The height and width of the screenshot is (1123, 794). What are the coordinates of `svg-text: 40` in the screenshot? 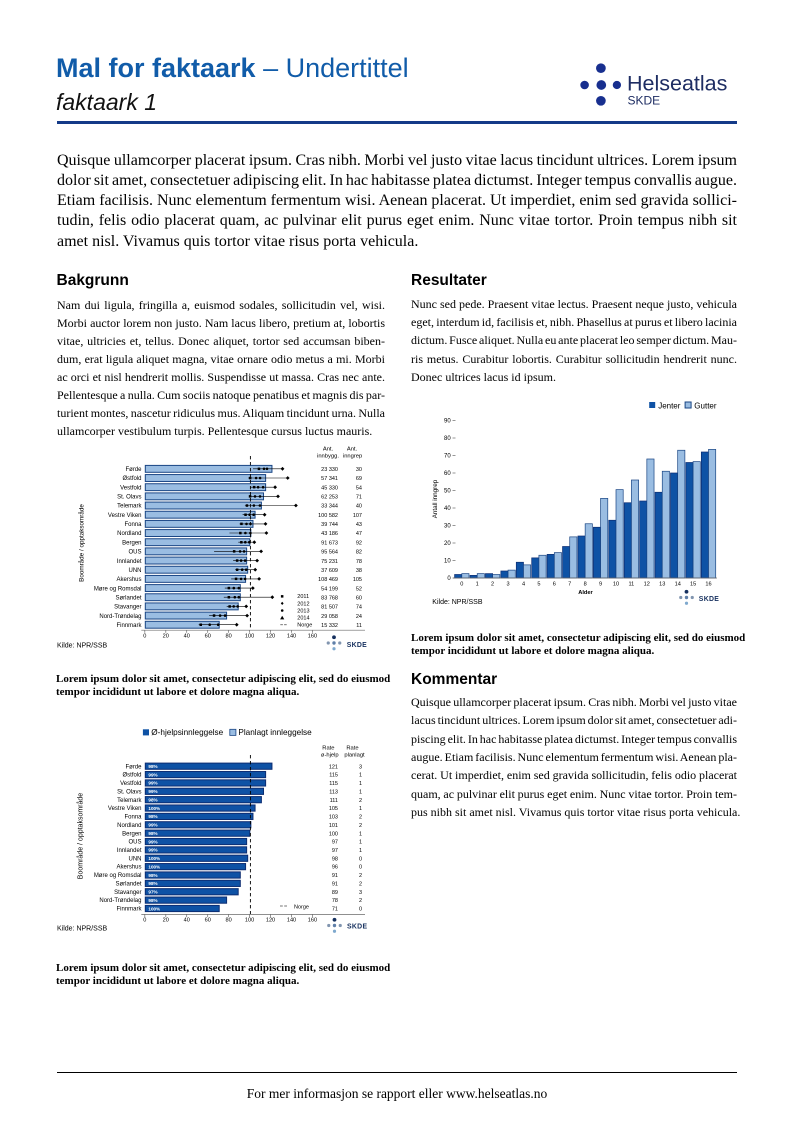 It's located at (359, 507).